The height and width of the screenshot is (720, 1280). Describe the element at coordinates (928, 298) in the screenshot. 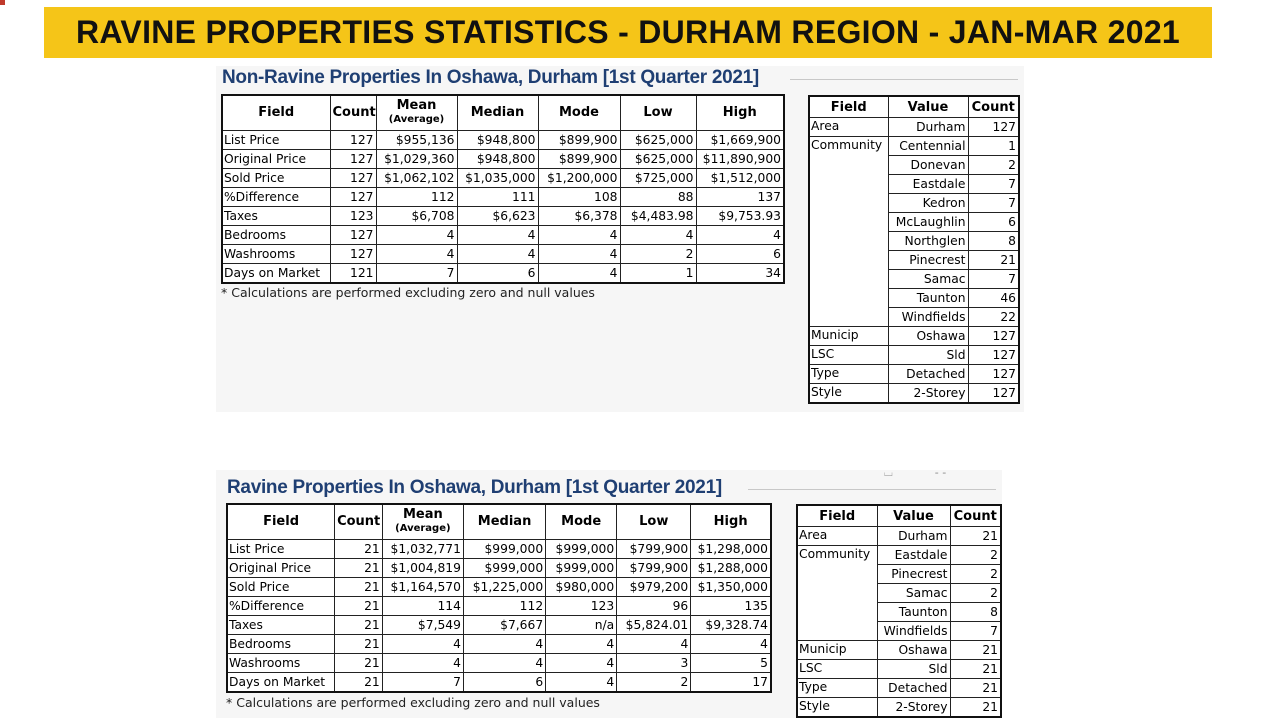

I see `cell-value: Taunton` at that location.